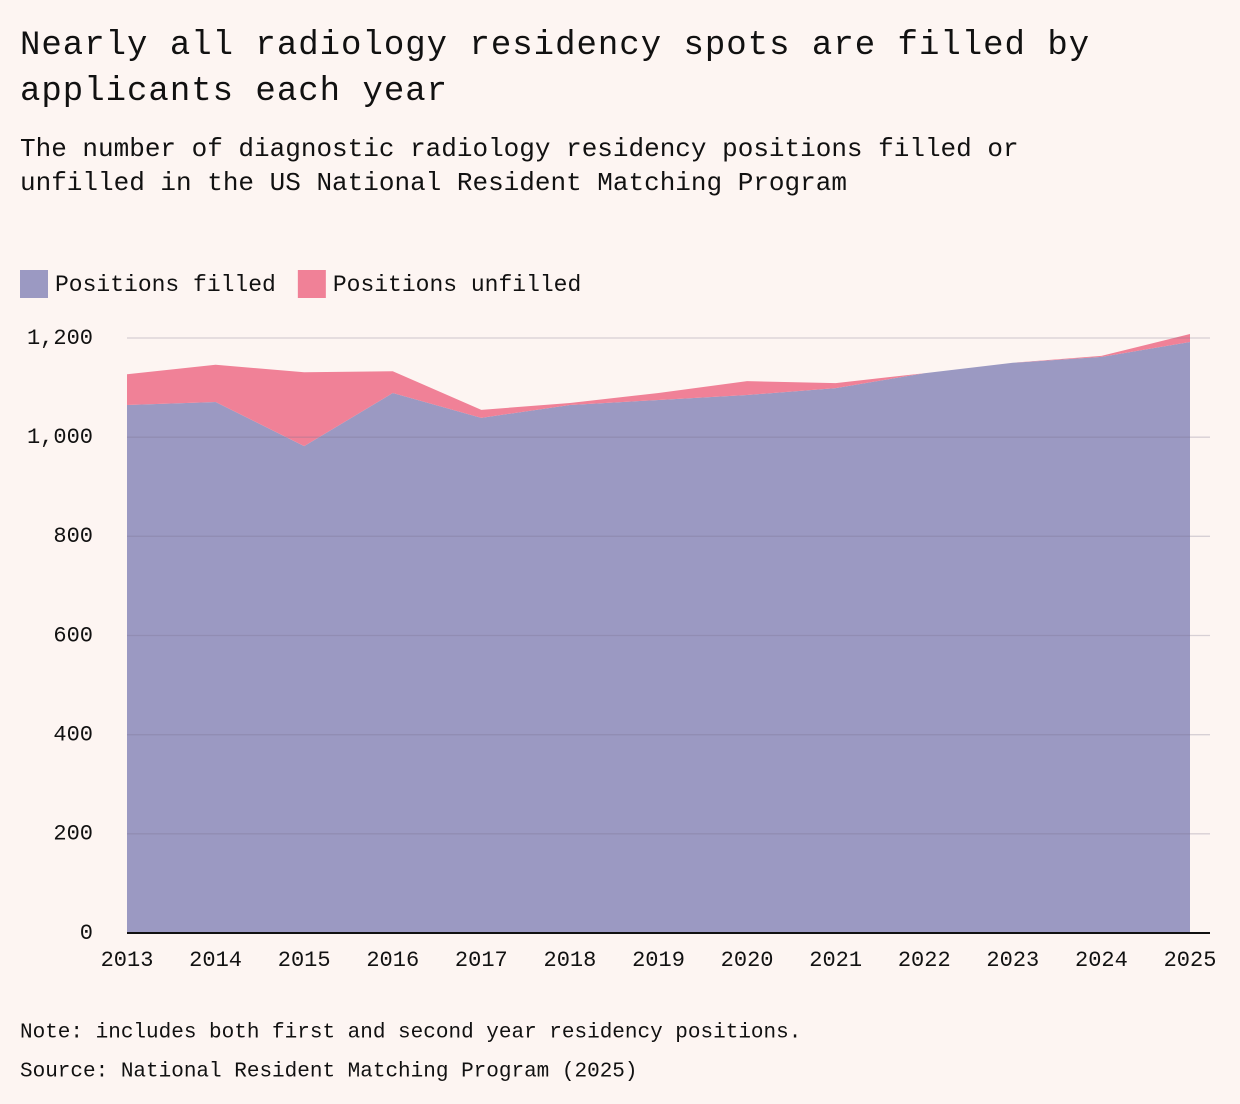  What do you see at coordinates (481, 960) in the screenshot?
I see `x-tick-label: 2017` at bounding box center [481, 960].